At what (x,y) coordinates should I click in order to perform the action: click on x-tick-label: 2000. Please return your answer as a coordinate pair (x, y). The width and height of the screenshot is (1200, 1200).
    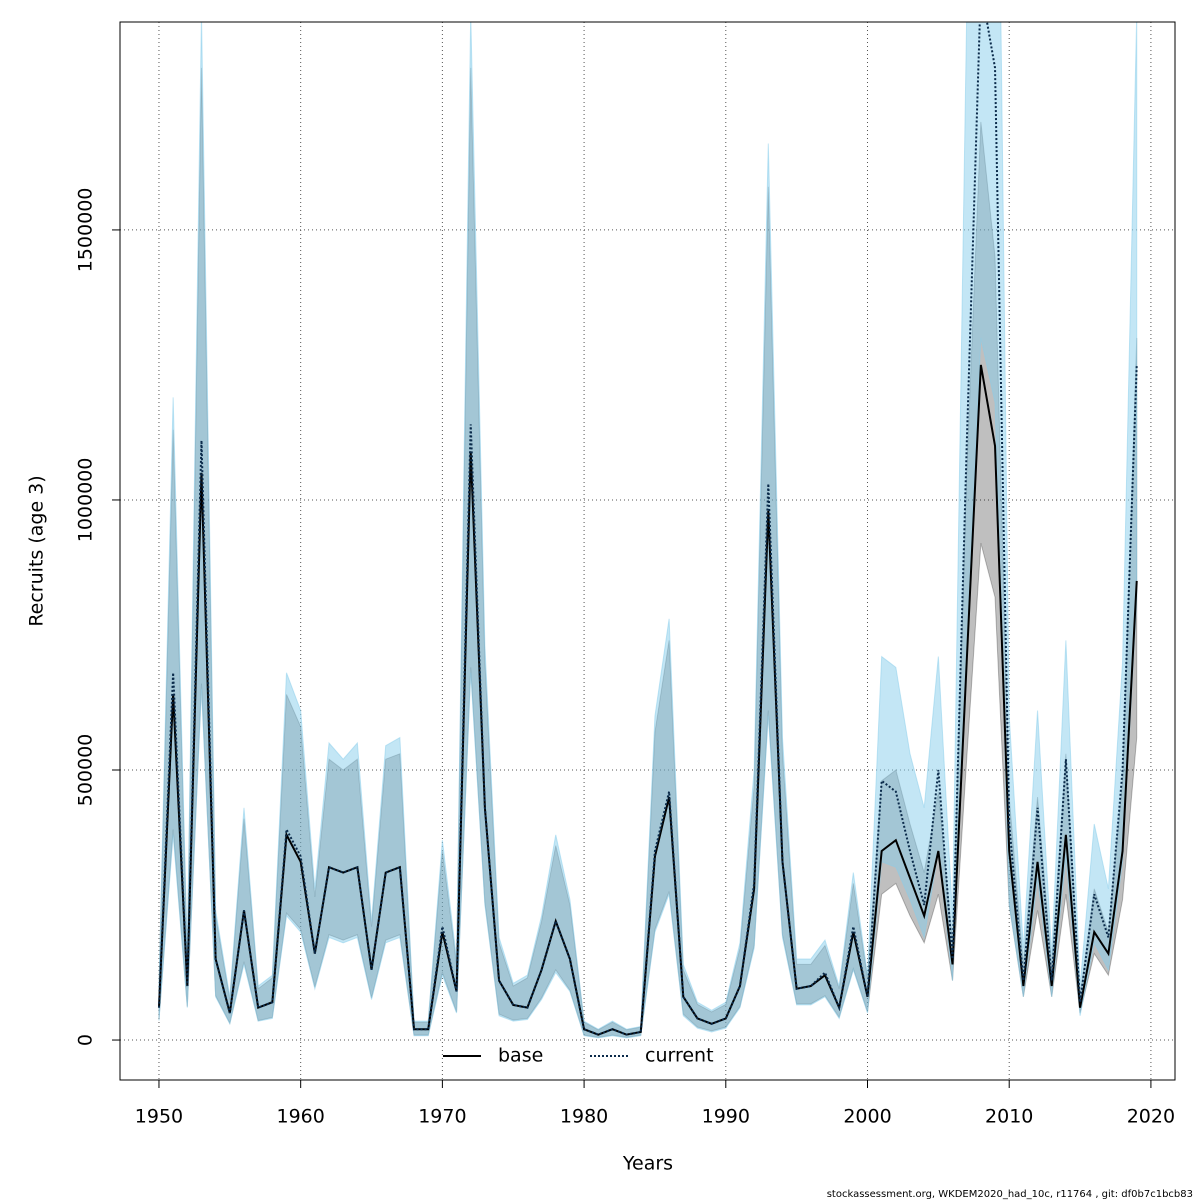
    Looking at the image, I should click on (867, 1117).